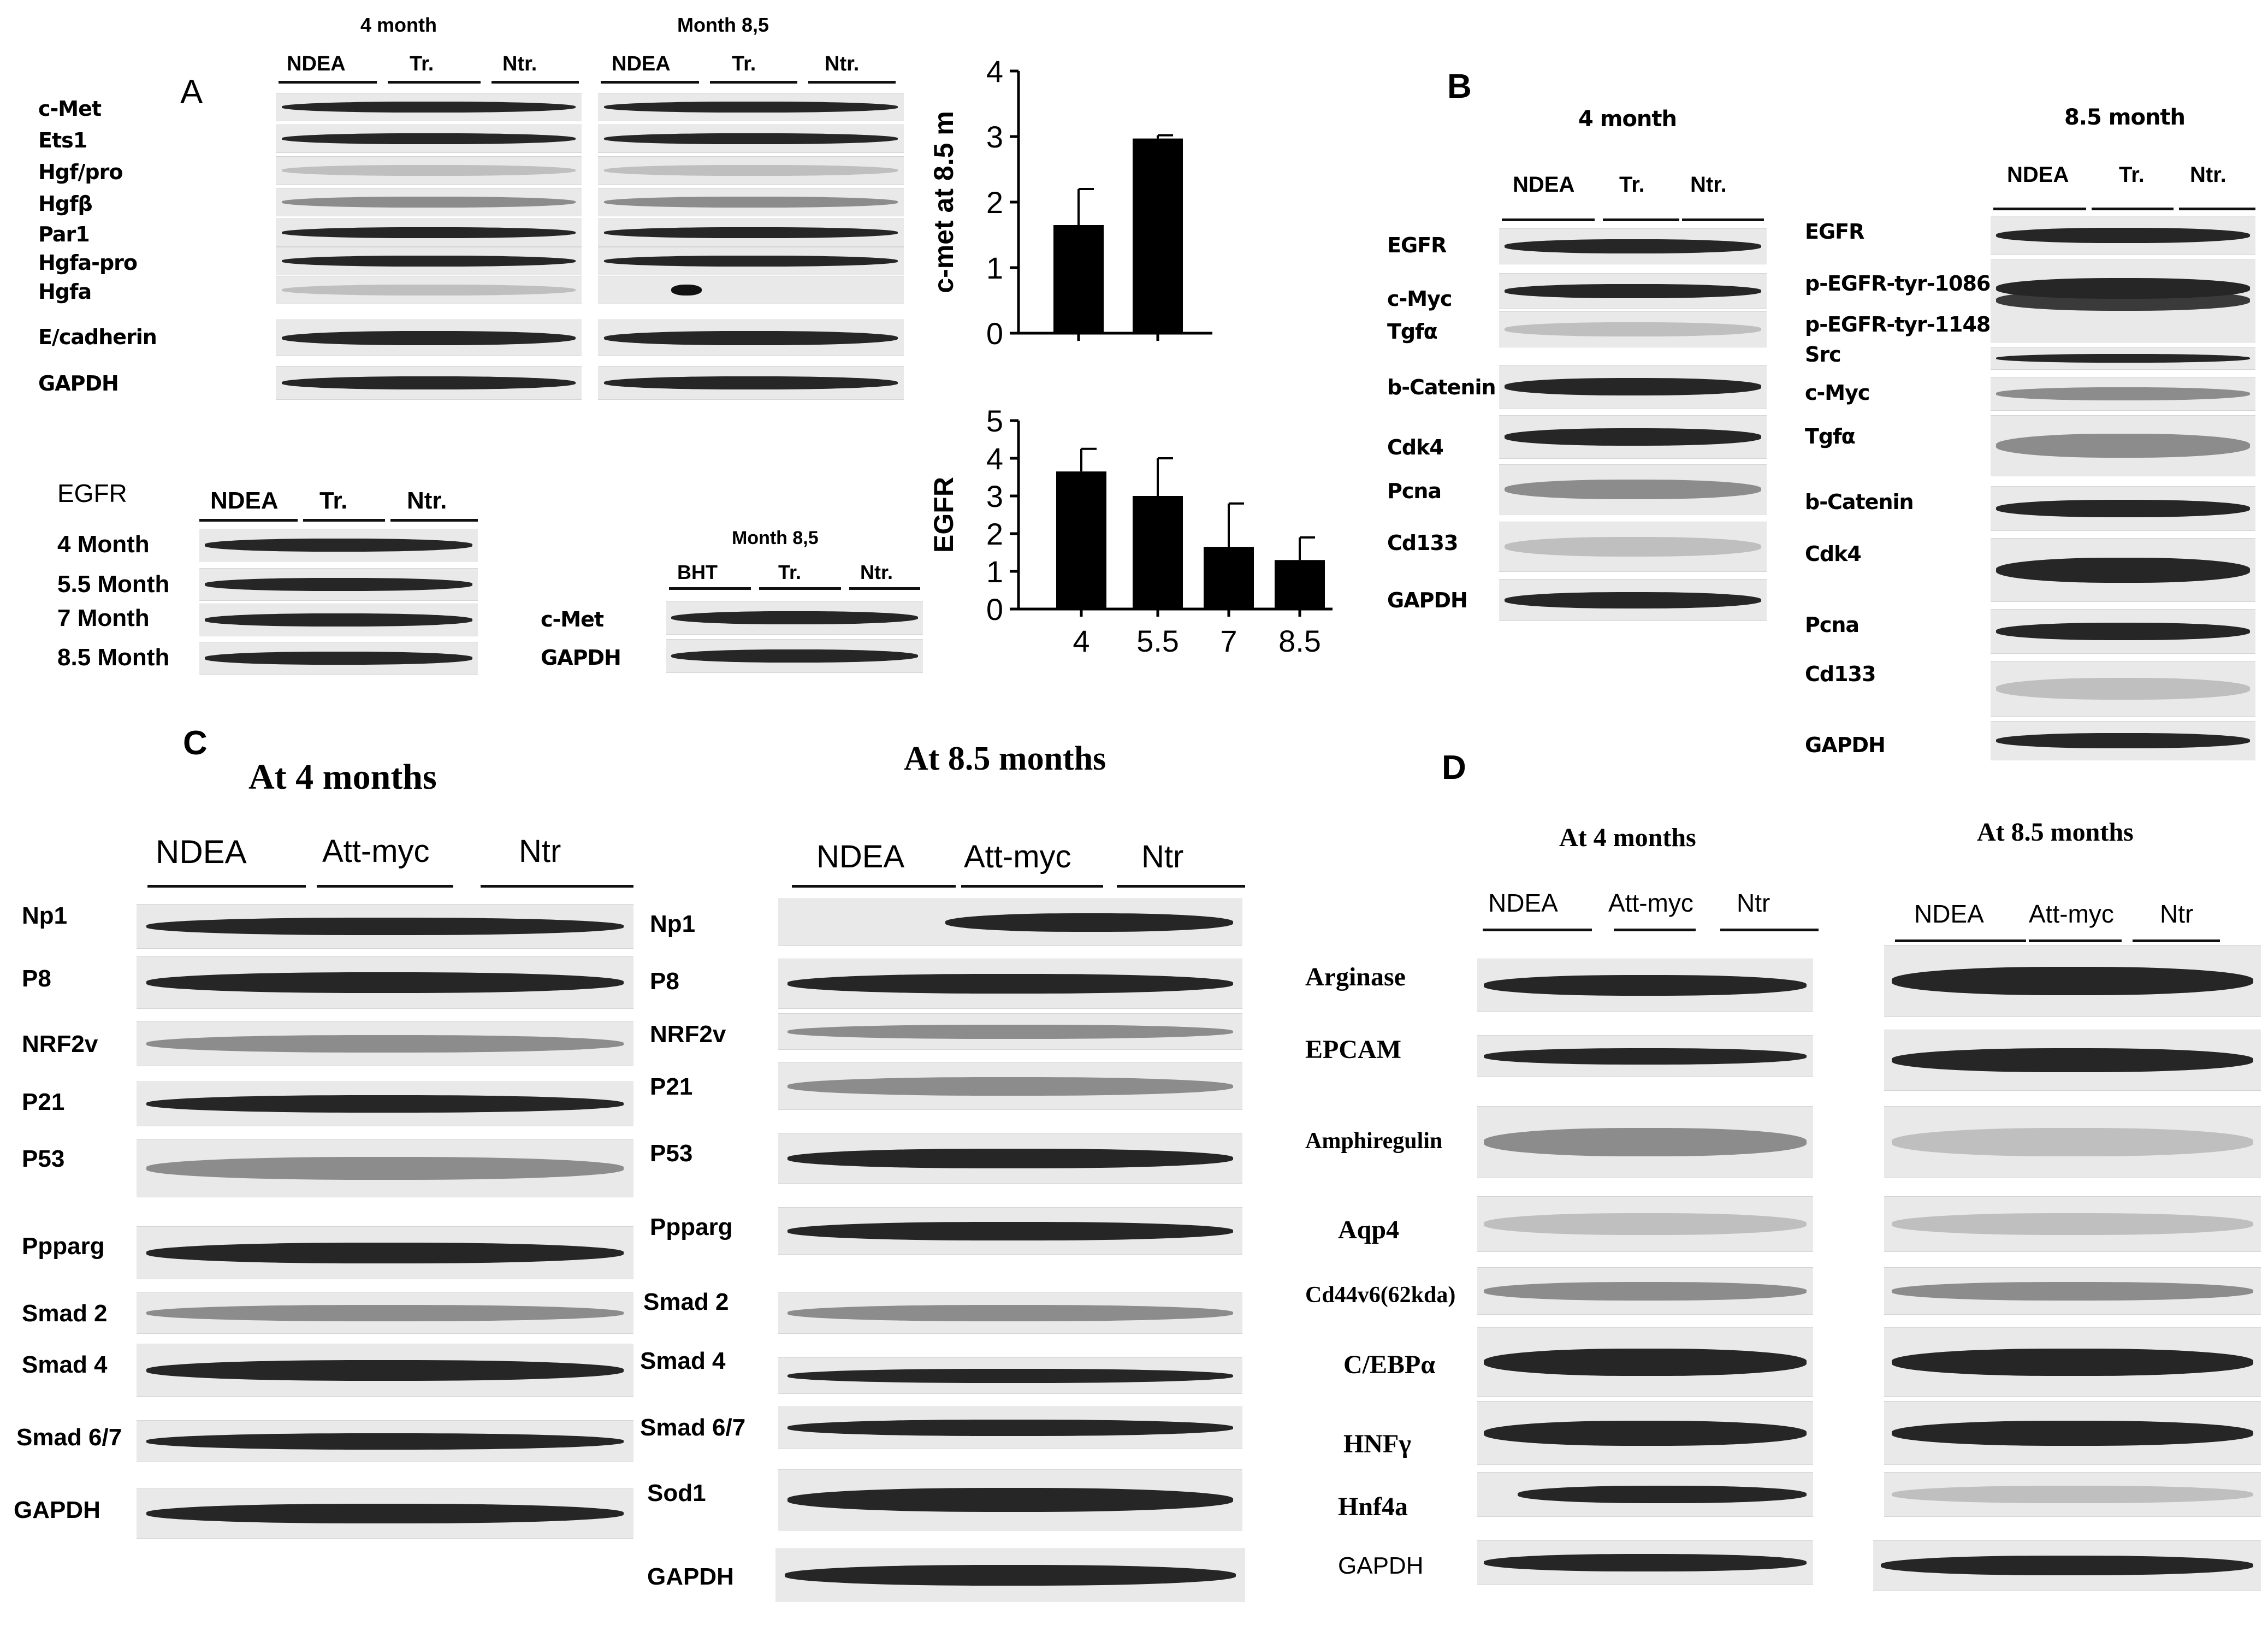 The image size is (2268, 1631). I want to click on blot-row-label: NRF2v, so click(60, 1044).